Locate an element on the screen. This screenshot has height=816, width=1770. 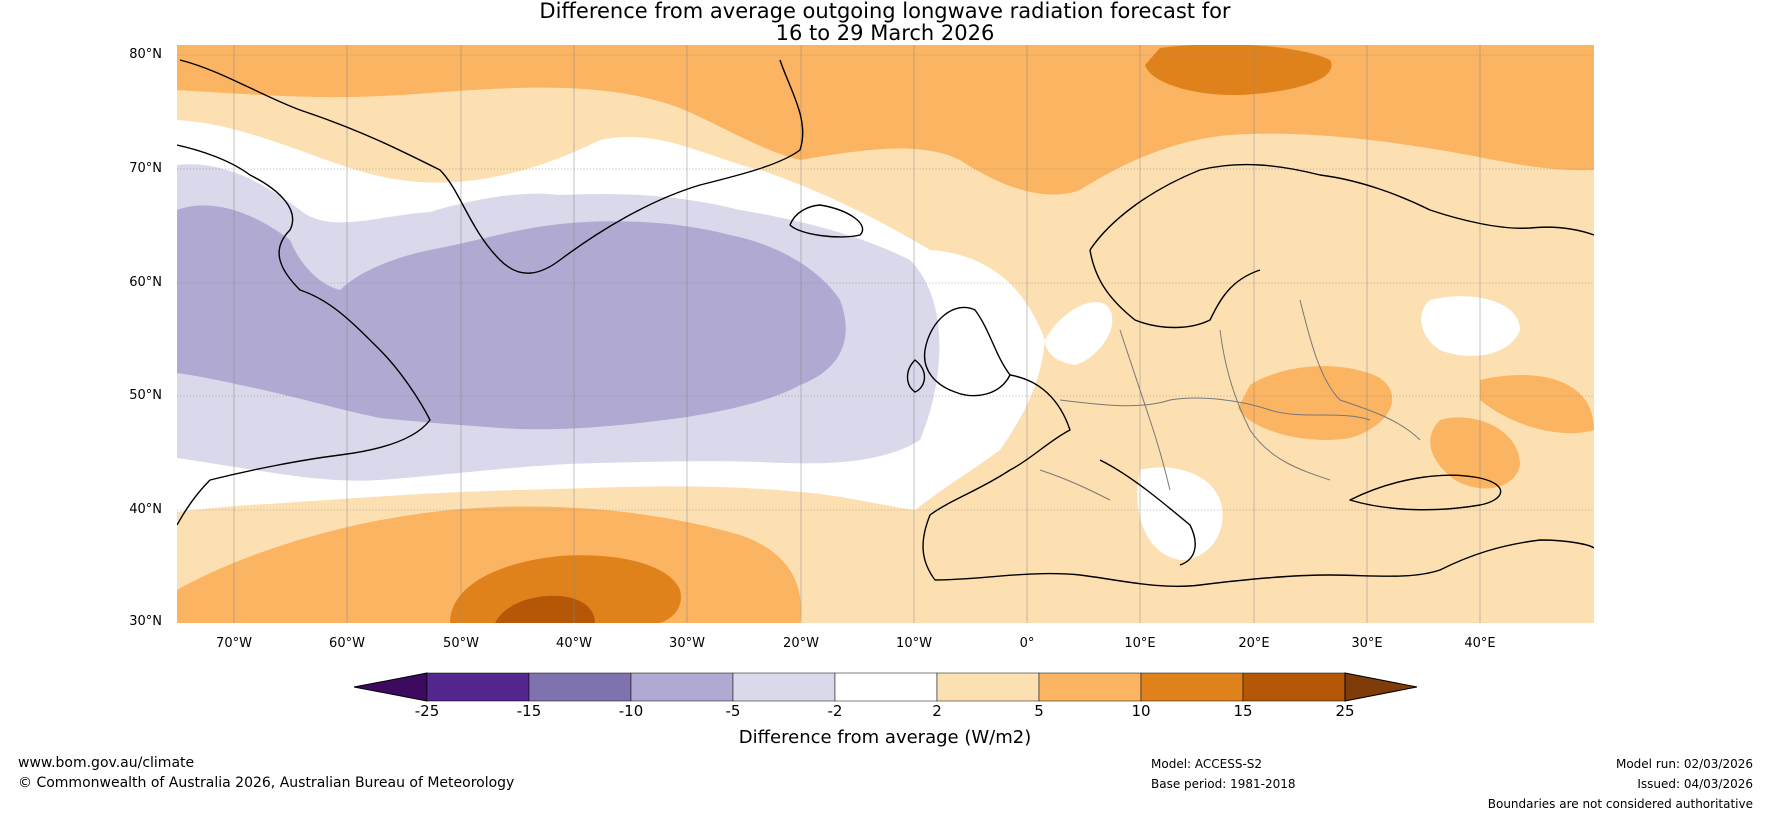
map-title-line-2: 16 to 29 March 2026 is located at coordinates (885, 33).